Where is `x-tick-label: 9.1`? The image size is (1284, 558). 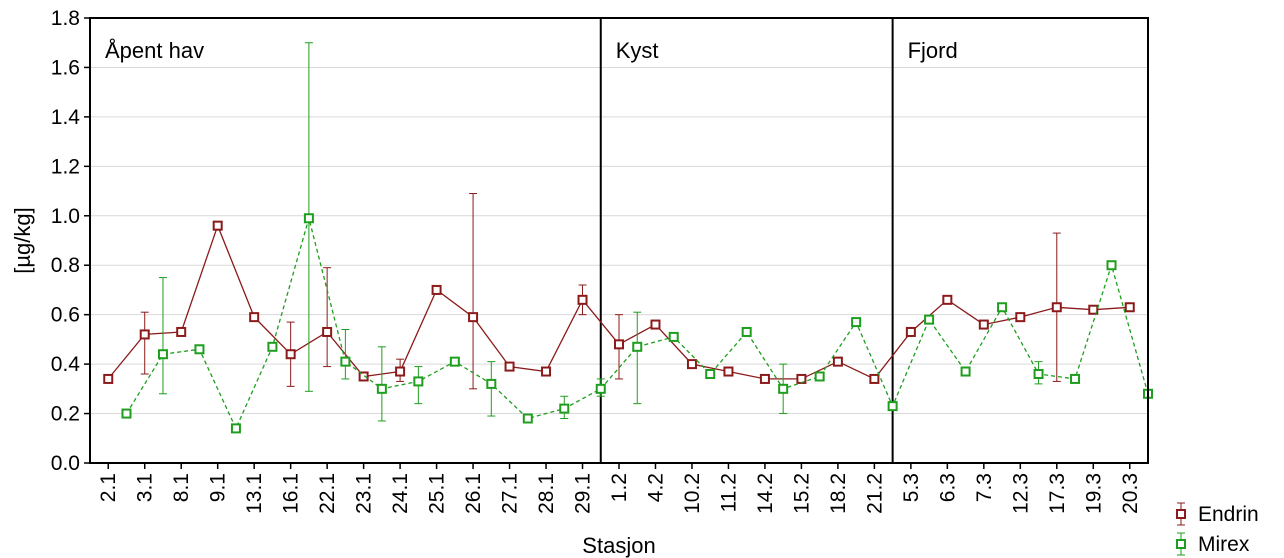 x-tick-label: 9.1 is located at coordinates (218, 487).